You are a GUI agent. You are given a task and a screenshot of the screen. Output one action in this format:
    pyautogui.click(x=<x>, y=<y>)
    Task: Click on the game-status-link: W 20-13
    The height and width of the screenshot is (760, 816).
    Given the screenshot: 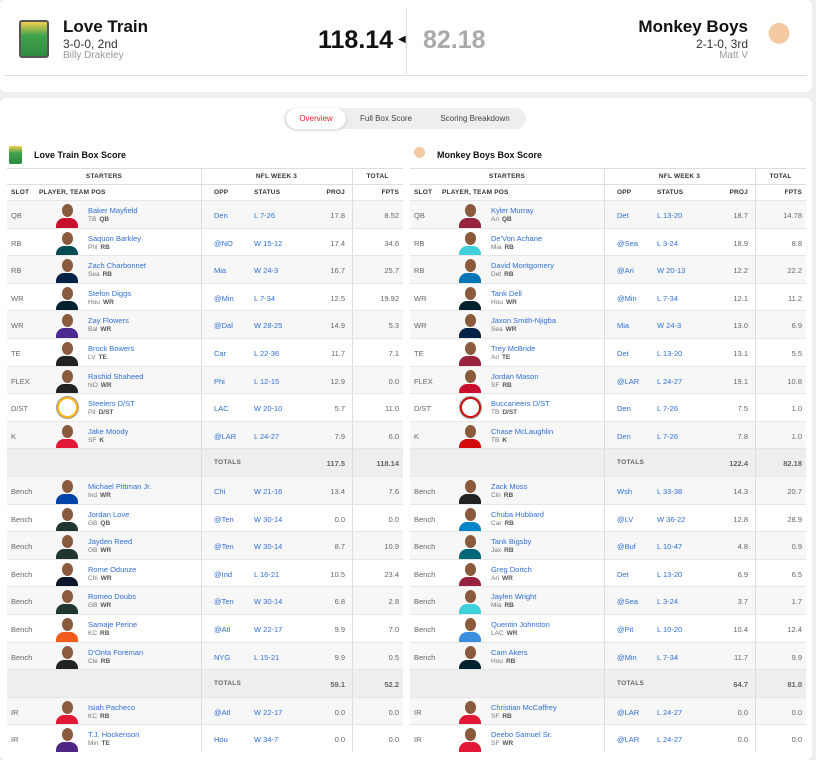 What is the action you would take?
    pyautogui.click(x=671, y=271)
    